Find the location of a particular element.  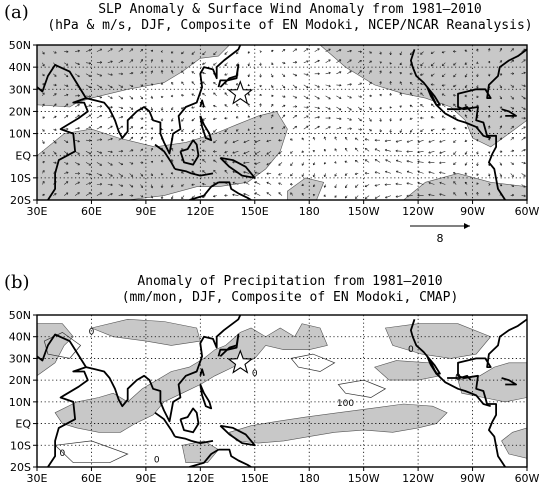

x-tick-label: 180 is located at coordinates (309, 478).